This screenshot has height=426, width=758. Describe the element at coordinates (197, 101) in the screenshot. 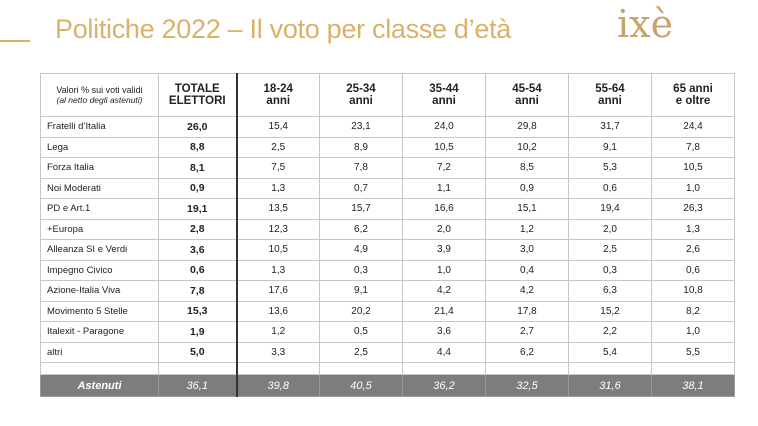

I see `total-header-line2: ELETTORI` at that location.